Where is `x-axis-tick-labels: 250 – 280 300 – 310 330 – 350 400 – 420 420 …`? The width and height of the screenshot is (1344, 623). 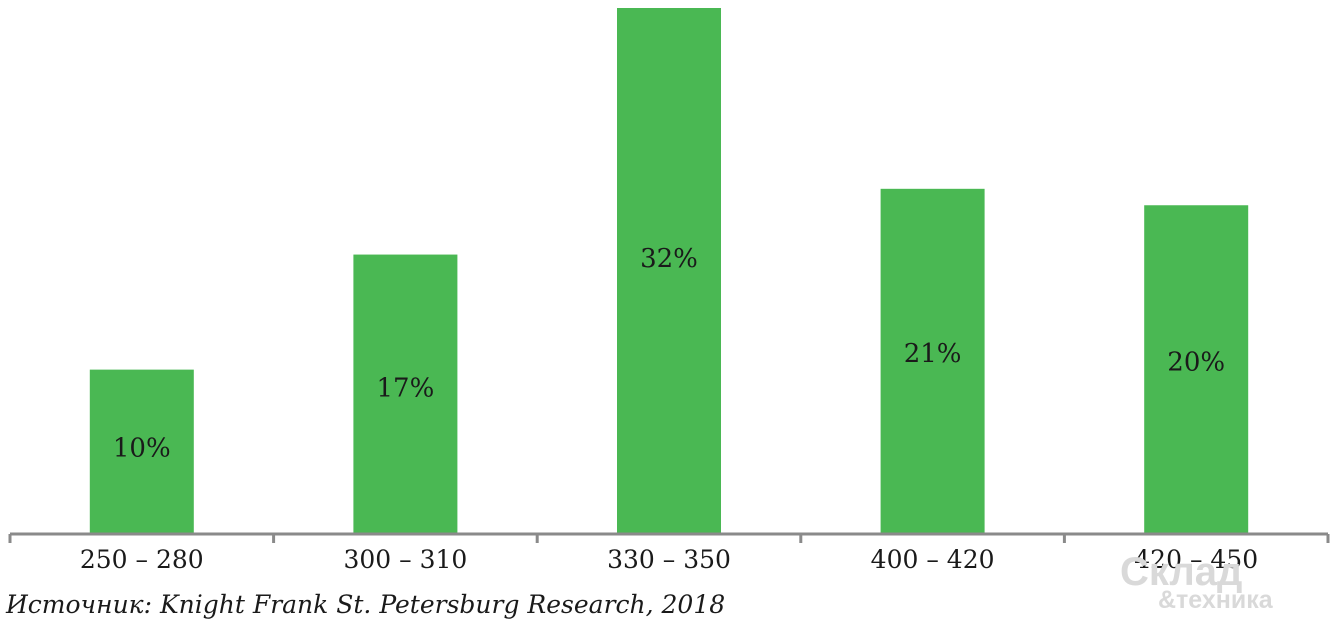
x-axis-tick-labels: 250 – 280 300 – 310 330 – 350 400 – 420 420 … is located at coordinates (669, 559).